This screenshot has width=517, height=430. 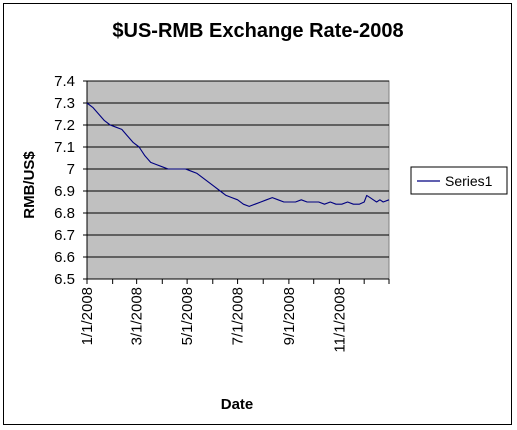 What do you see at coordinates (87, 316) in the screenshot?
I see `x-tick-label: 1/1/2008` at bounding box center [87, 316].